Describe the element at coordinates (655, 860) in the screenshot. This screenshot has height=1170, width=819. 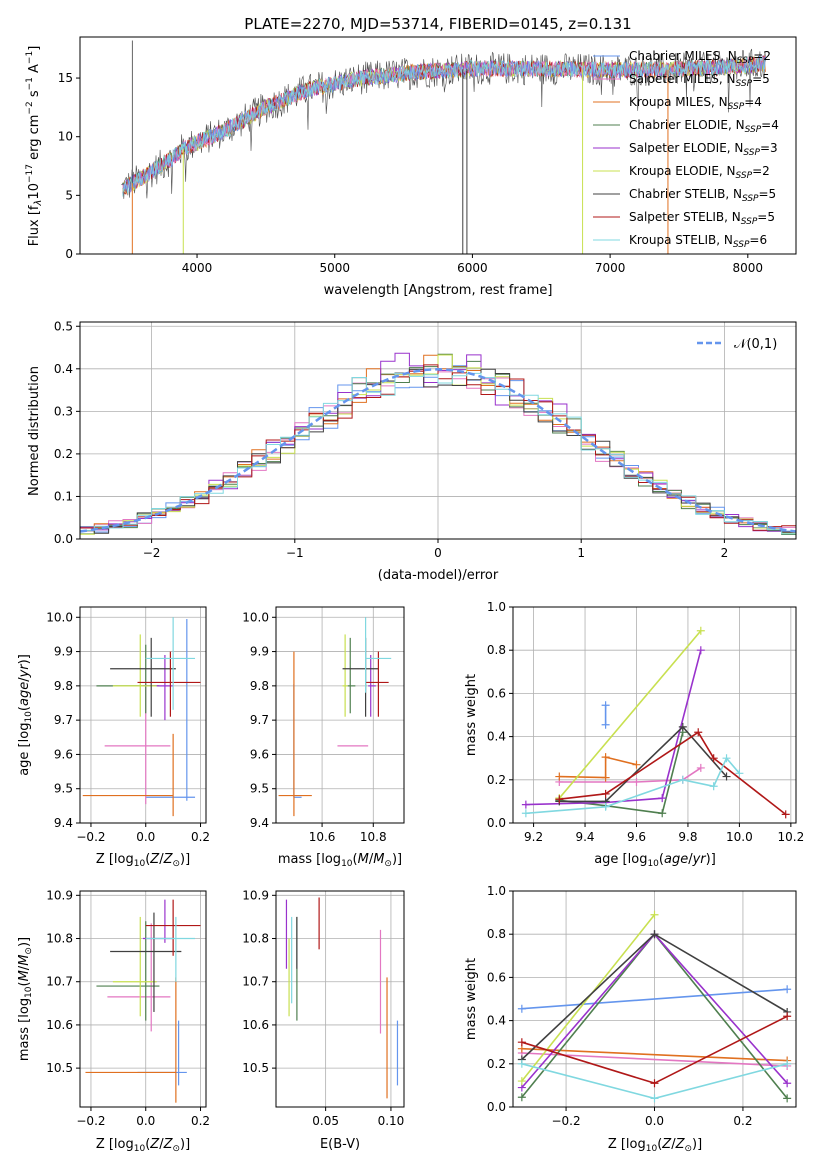
I see `weight-age-xlabel: age [log10(age/yr)]` at that location.